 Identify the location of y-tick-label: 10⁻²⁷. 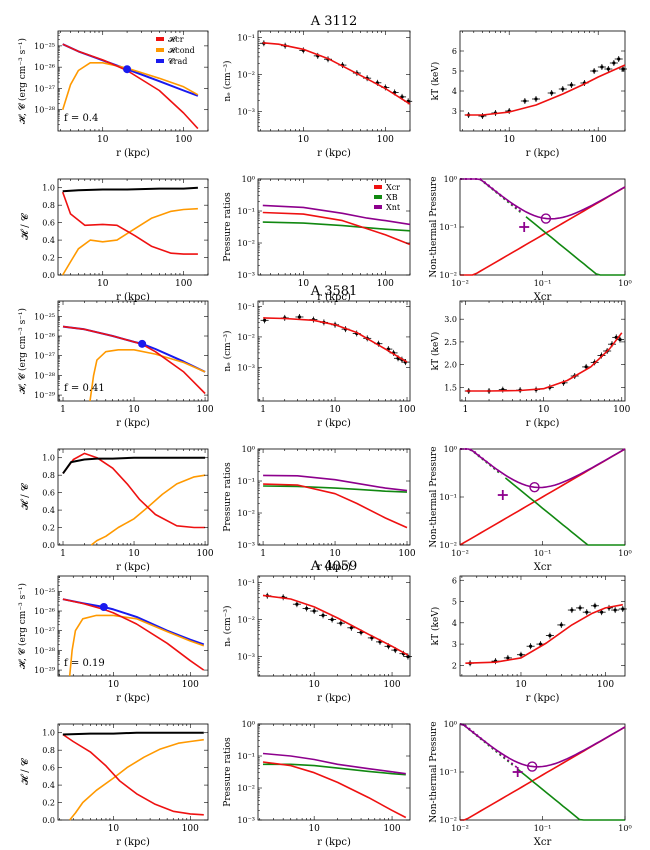
(44, 356).